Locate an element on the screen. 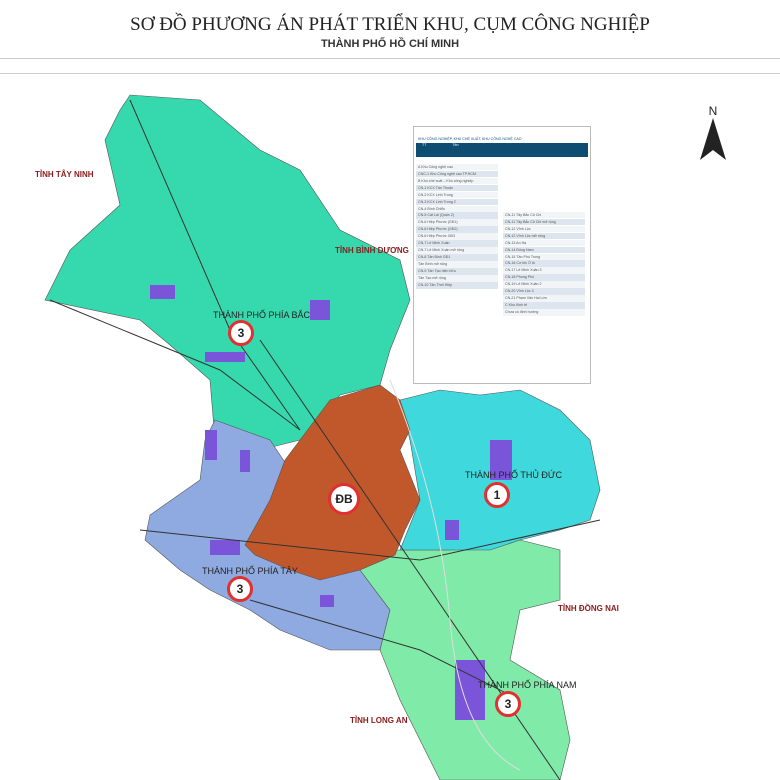 The width and height of the screenshot is (780, 780). badge-west: 3 is located at coordinates (240, 589).